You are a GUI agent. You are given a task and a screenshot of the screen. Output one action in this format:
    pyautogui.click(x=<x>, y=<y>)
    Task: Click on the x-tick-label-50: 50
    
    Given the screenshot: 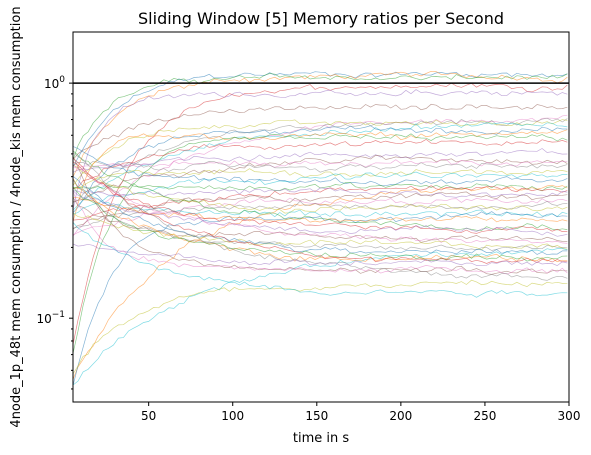 What is the action you would take?
    pyautogui.click(x=148, y=416)
    